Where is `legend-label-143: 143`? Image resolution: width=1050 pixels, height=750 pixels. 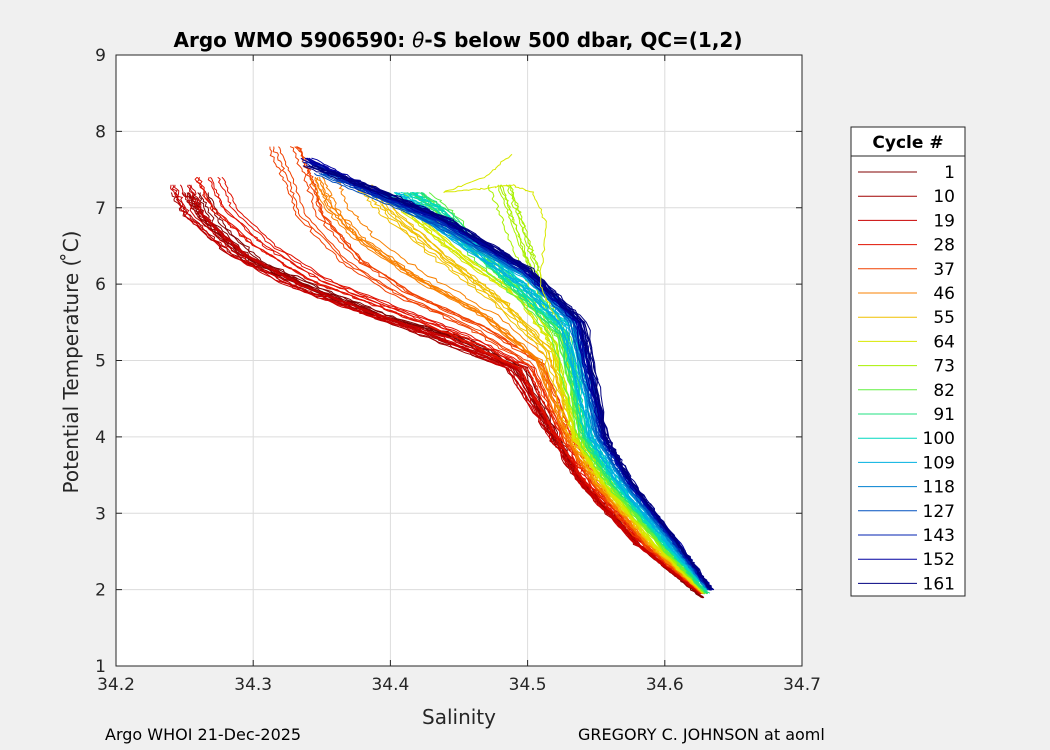 legend-label-143: 143 is located at coordinates (939, 536).